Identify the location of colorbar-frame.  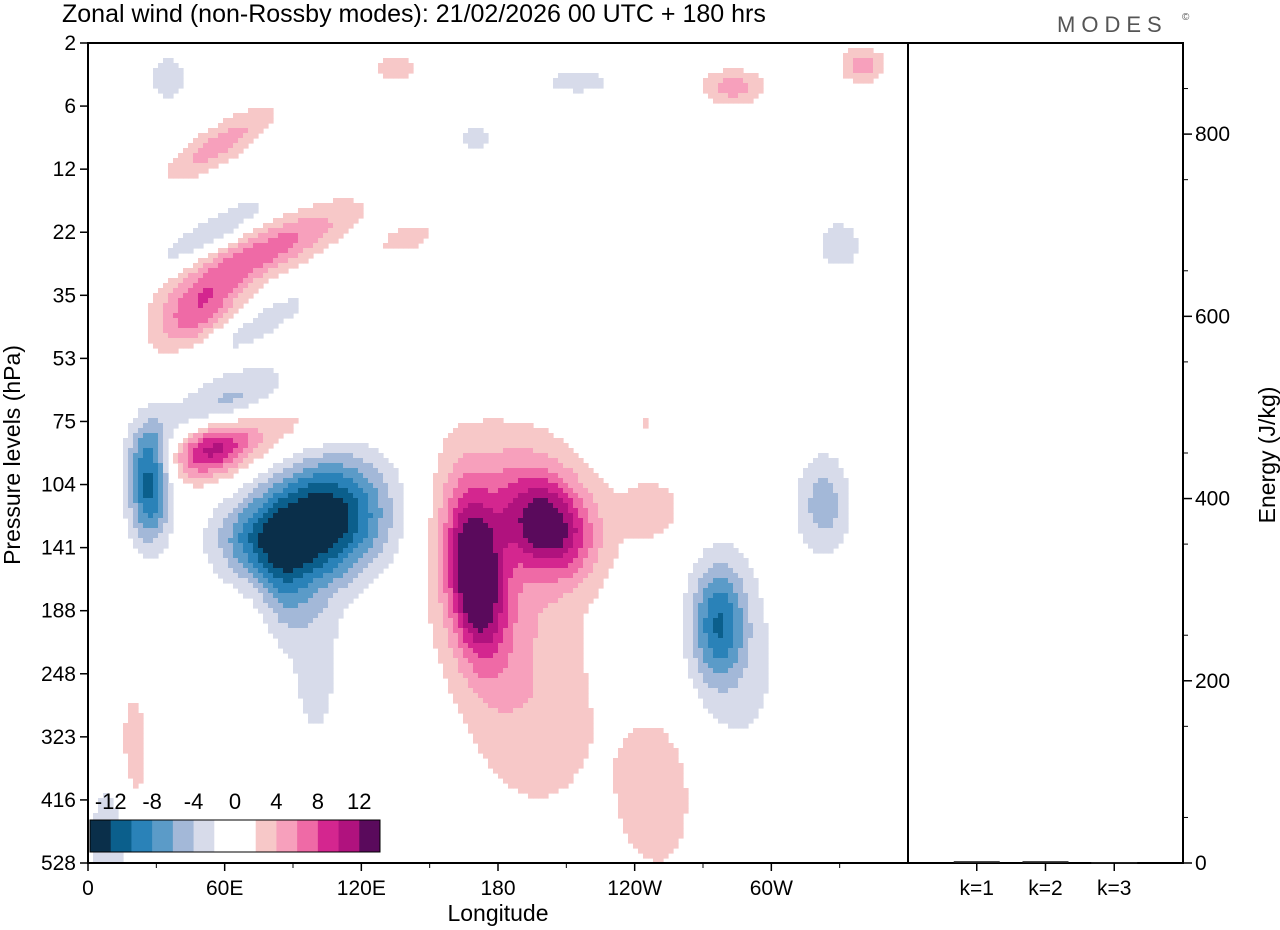
(235, 836).